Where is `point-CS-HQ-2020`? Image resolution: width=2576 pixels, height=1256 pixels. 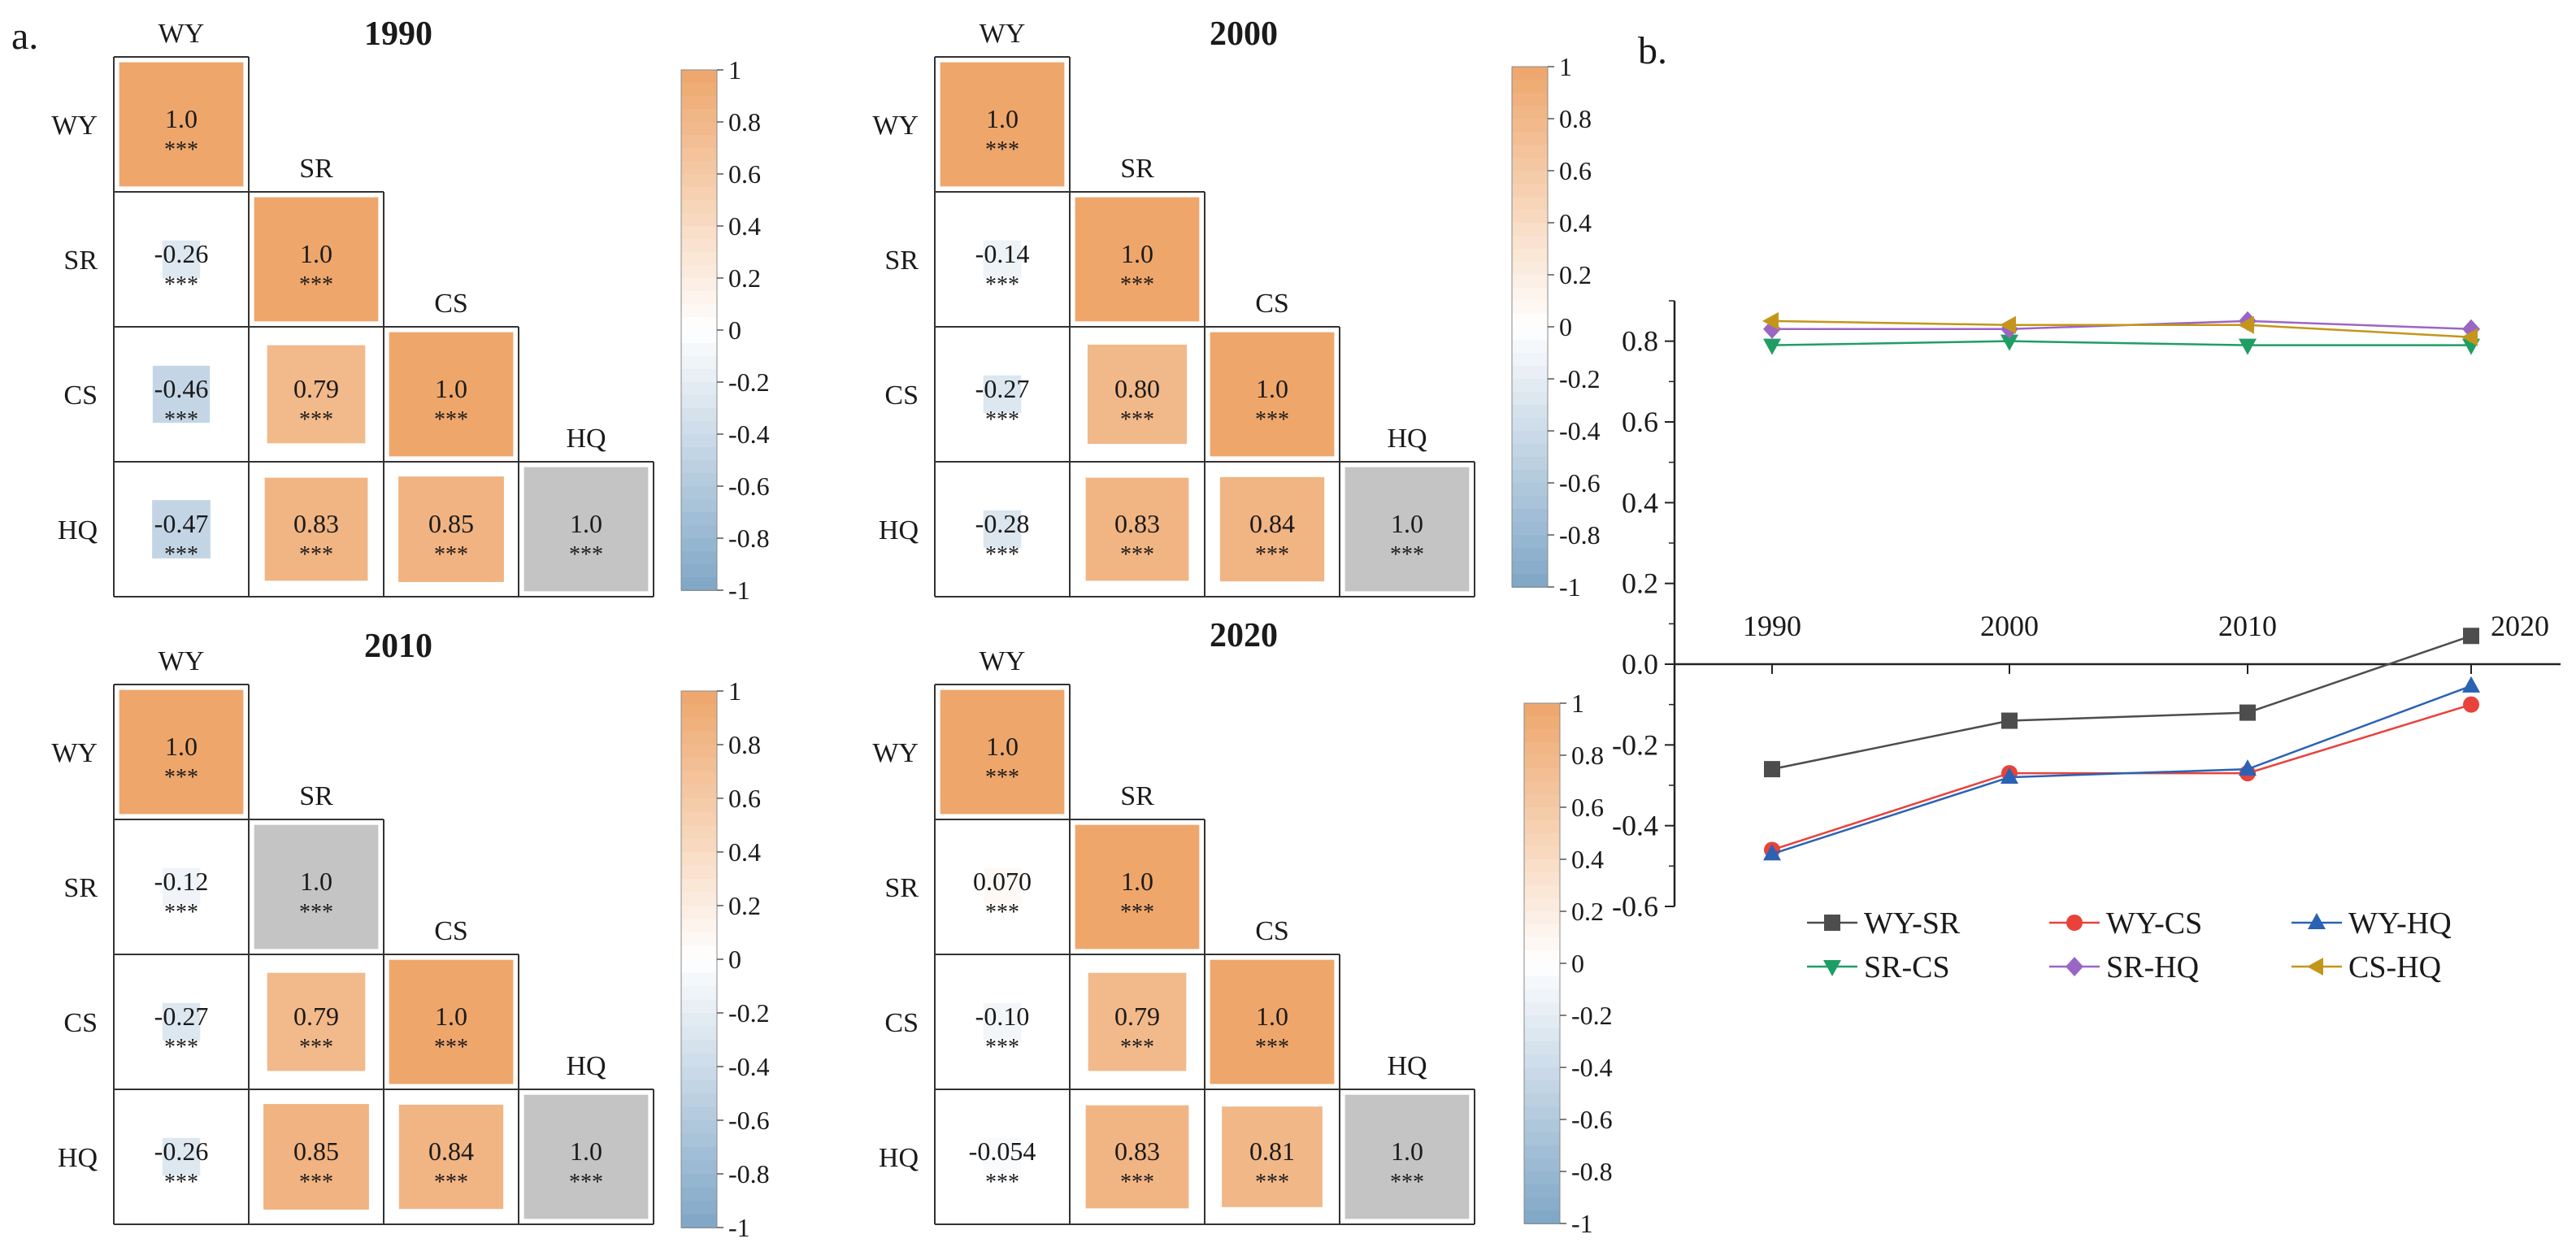 point-CS-HQ-2020 is located at coordinates (2469, 337).